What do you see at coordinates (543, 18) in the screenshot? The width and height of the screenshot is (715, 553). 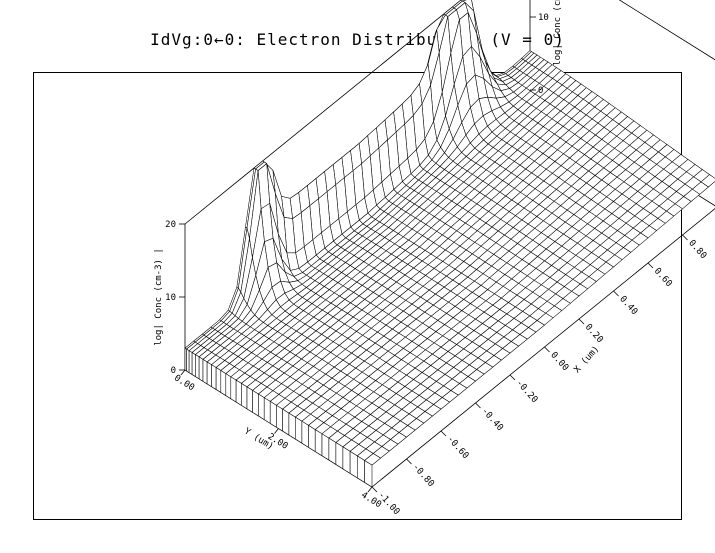 I see `z-tick-label-right: 10` at bounding box center [543, 18].